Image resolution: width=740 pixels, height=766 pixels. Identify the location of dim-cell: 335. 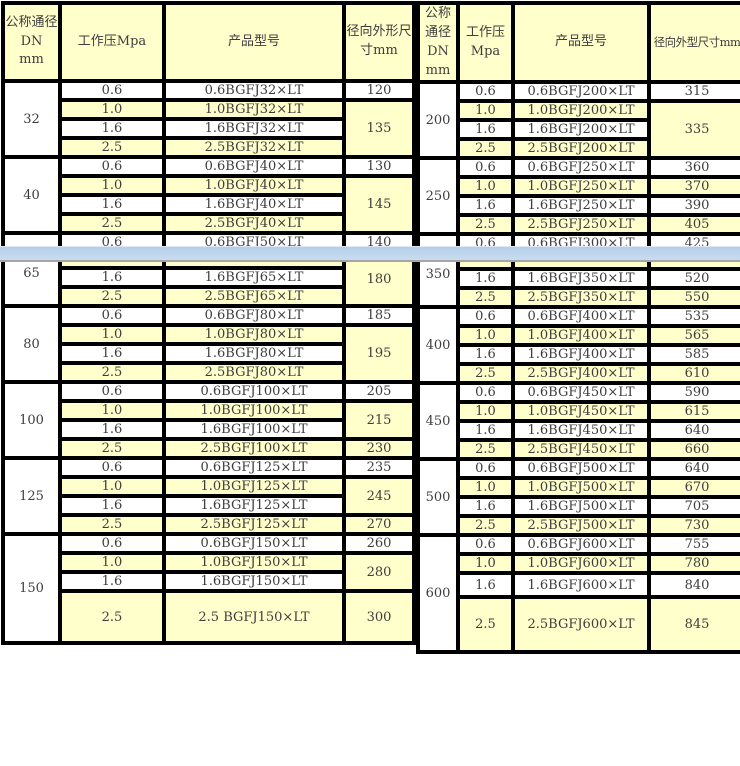
(693, 130).